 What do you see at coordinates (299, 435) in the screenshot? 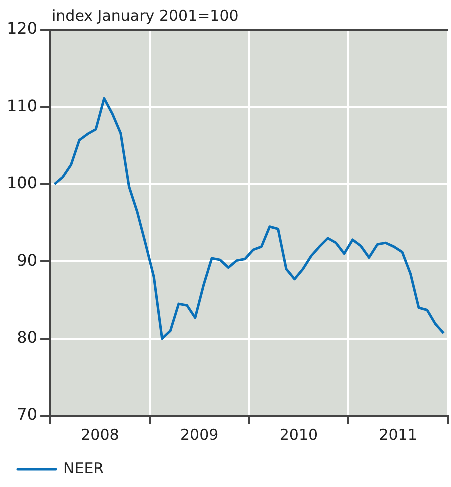
I see `x-tick-label: 2010` at bounding box center [299, 435].